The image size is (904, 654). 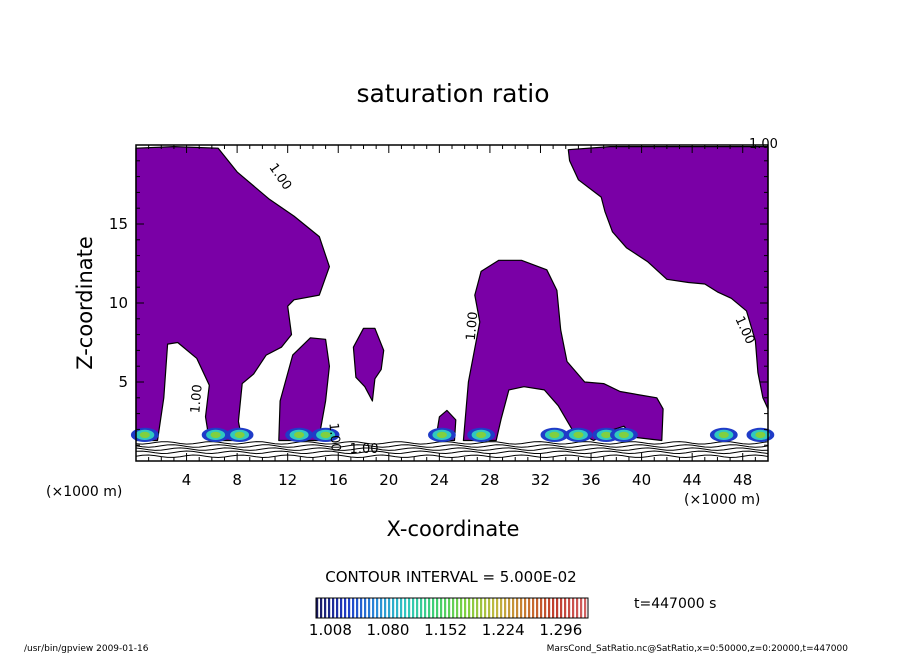 What do you see at coordinates (86, 649) in the screenshot?
I see `footer-left: /usr/bin/gpview 2009-01-16` at bounding box center [86, 649].